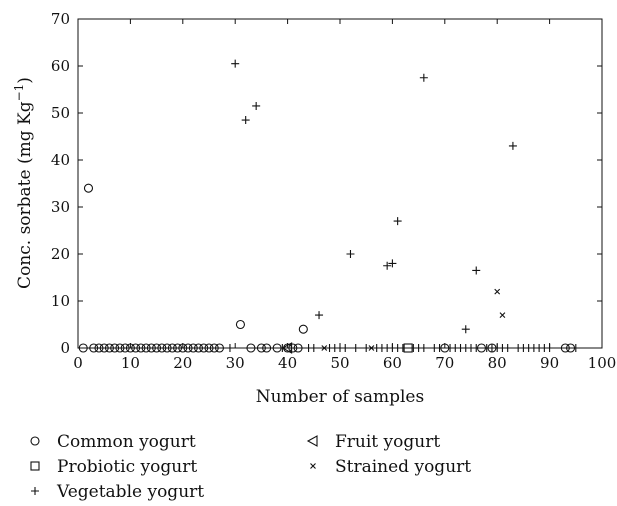 The image size is (617, 506). Describe the element at coordinates (25, 195) in the screenshot. I see `y-axis-label-main: Conc. sorbate (mg Kg` at that location.